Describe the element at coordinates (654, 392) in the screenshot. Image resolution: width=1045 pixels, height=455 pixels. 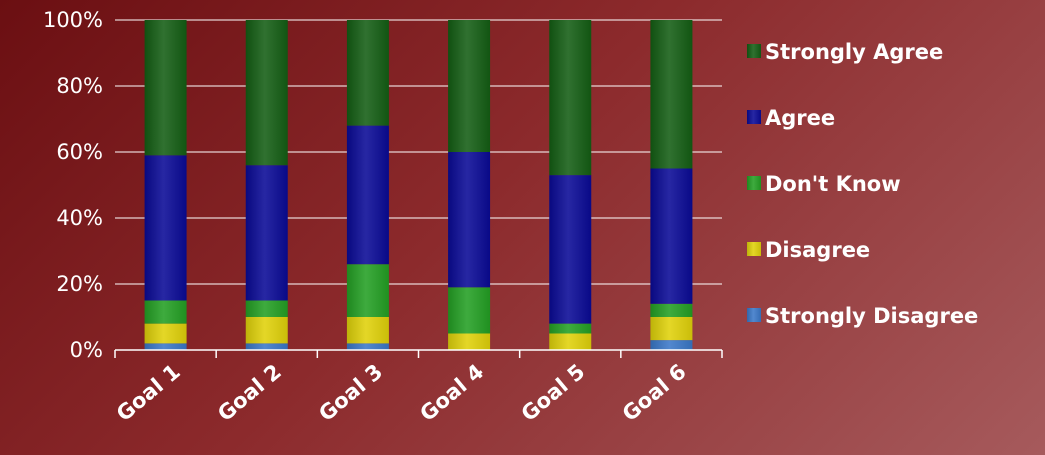
I see `x-category-label: Goal 6` at that location.